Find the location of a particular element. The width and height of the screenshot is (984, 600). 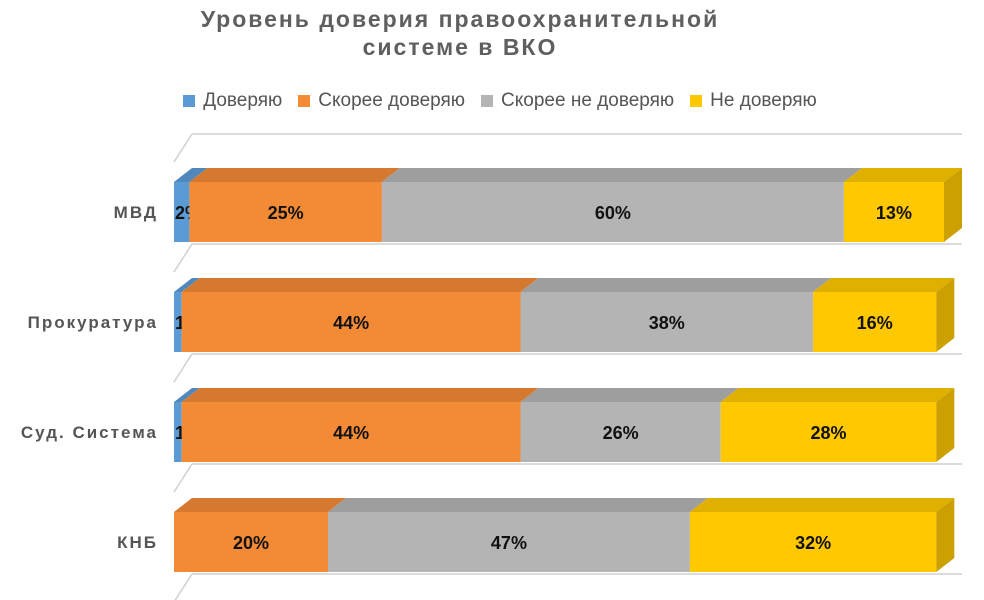

chart-title-line-2: системе в ВКО is located at coordinates (460, 47).